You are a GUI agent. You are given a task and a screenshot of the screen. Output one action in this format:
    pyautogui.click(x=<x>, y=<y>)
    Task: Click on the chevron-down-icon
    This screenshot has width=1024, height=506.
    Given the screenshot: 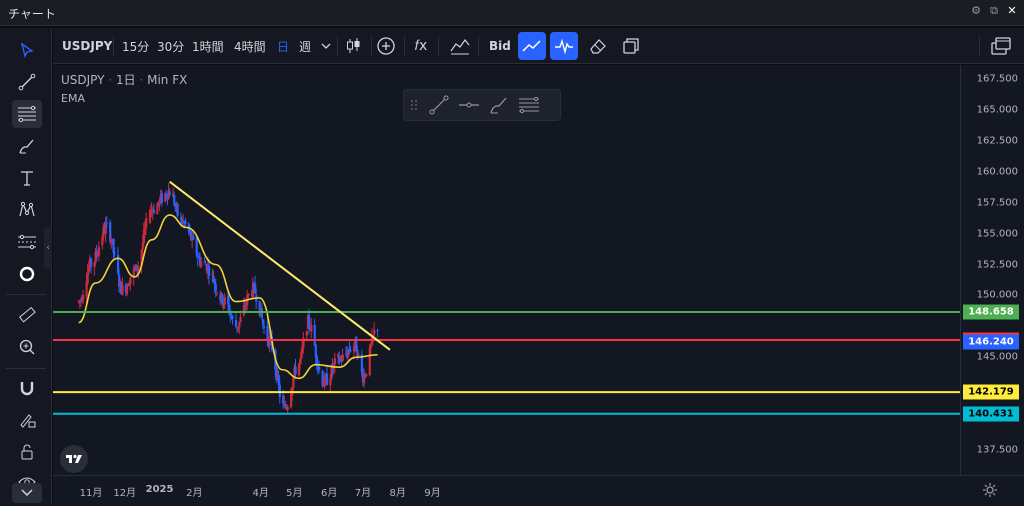 What is the action you would take?
    pyautogui.click(x=326, y=46)
    